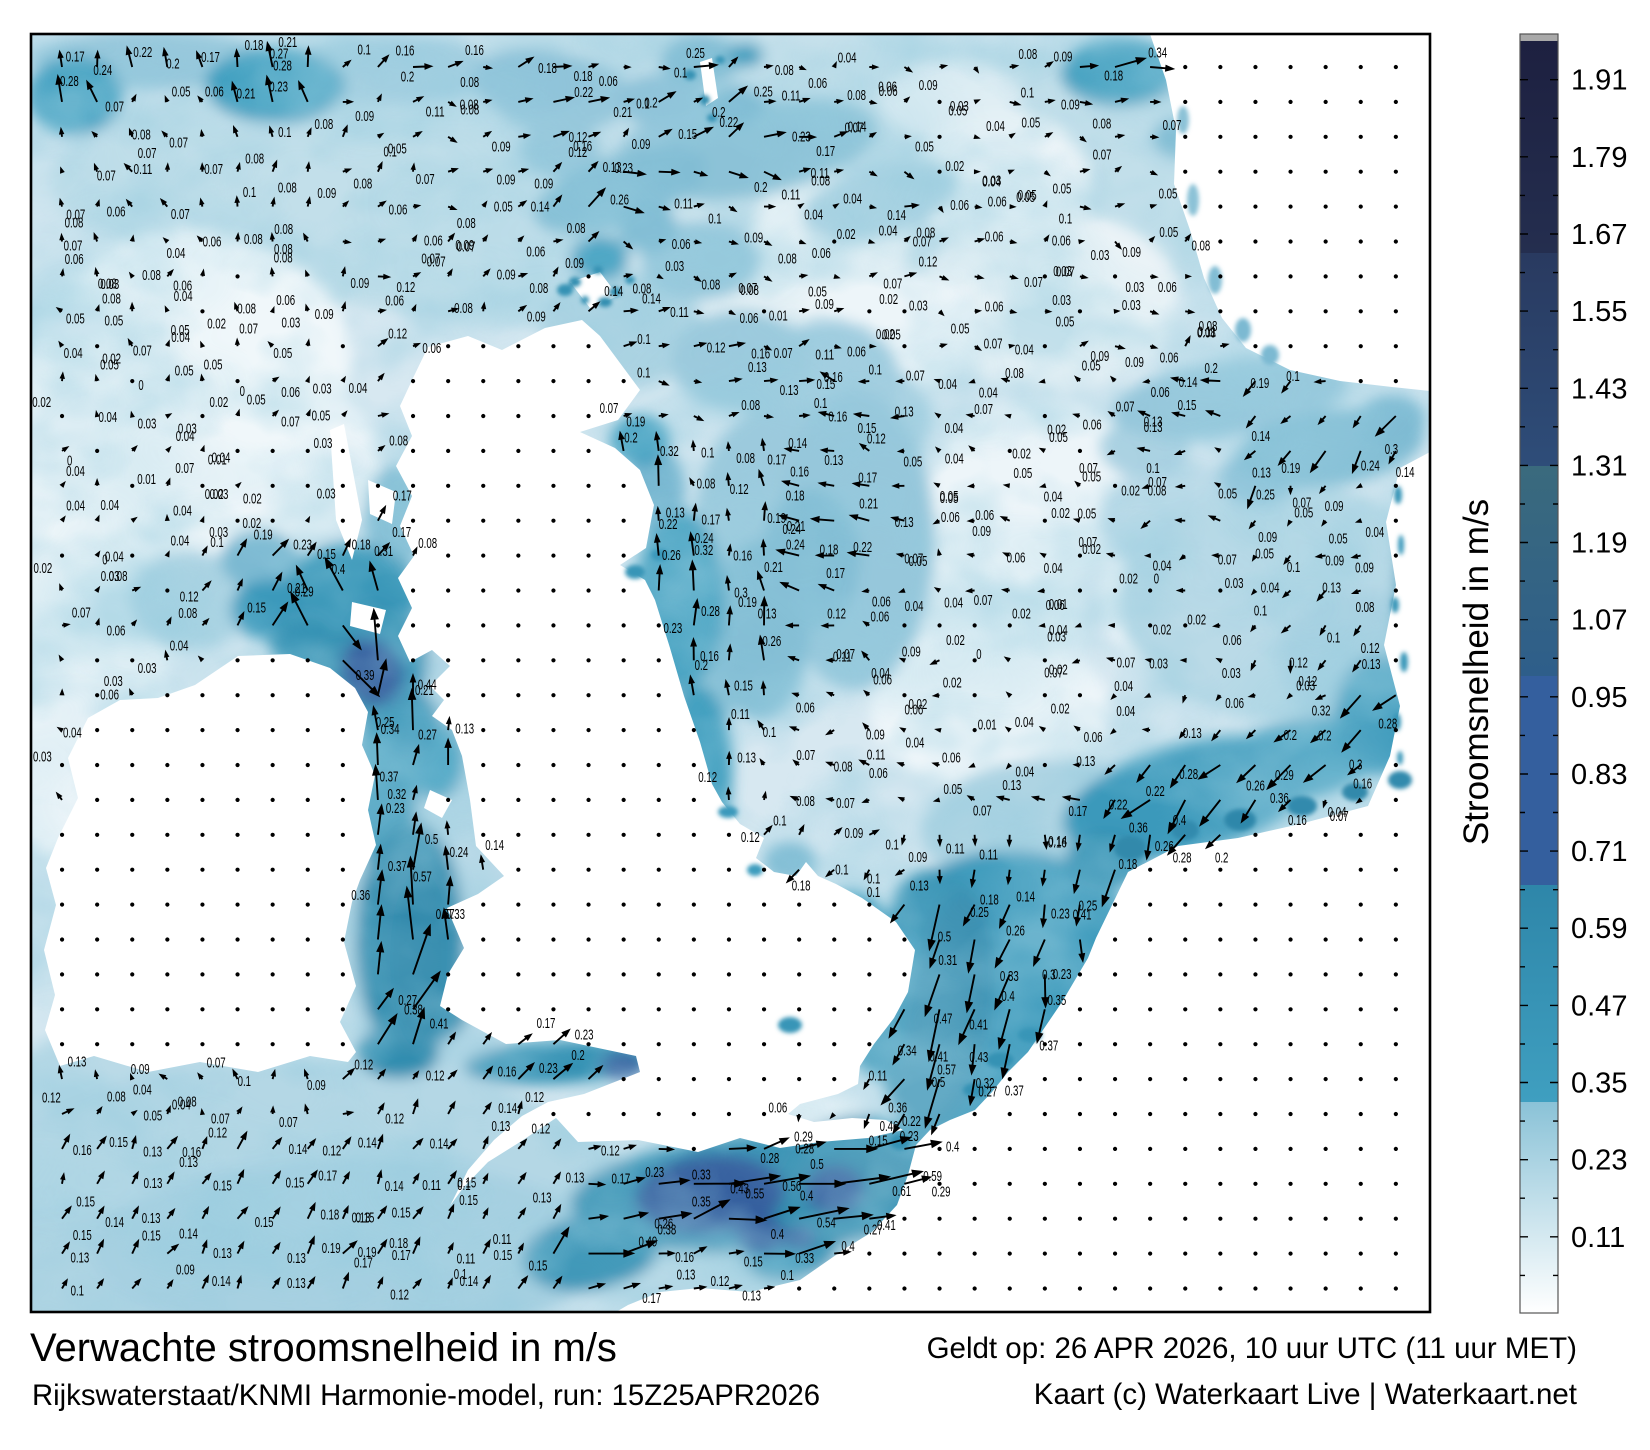  What do you see at coordinates (1355, 766) in the screenshot?
I see `svg-text: 0.3` at bounding box center [1355, 766].